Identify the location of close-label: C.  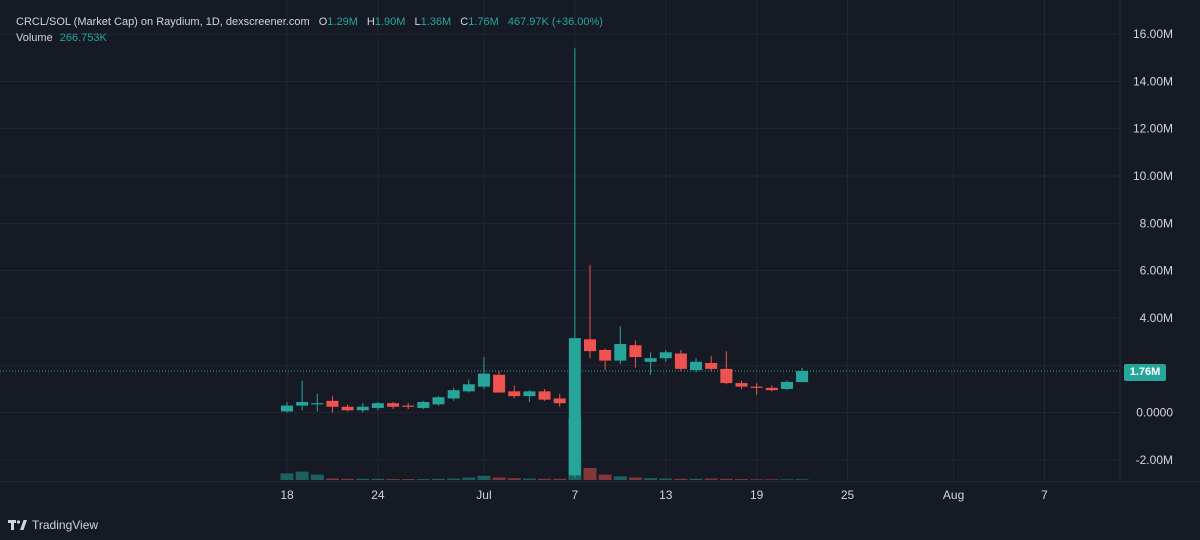
(464, 22).